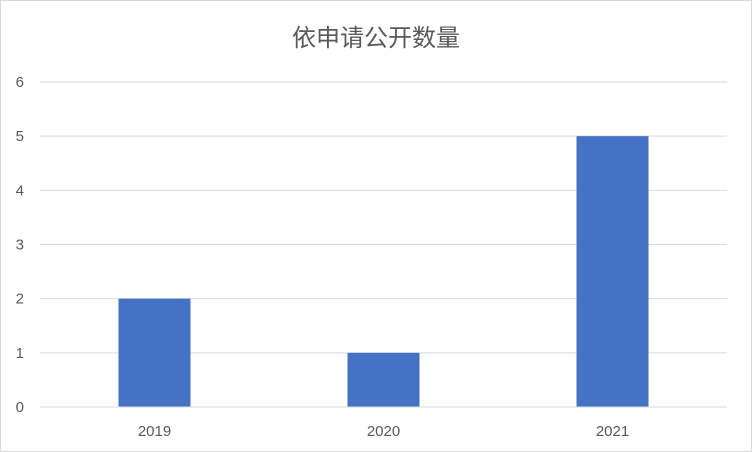 The image size is (752, 452). Describe the element at coordinates (376, 38) in the screenshot. I see `chart-title: 依申请公开数量` at that location.